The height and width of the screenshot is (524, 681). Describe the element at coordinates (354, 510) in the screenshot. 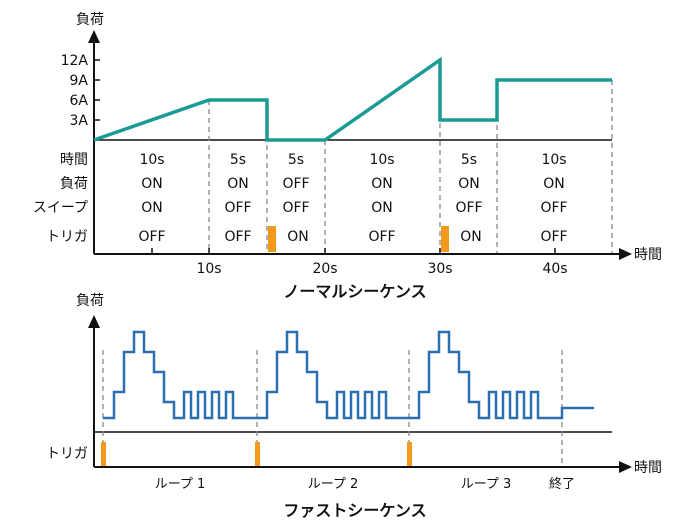

I see `fast-sequence-caption: ファストシーケンス` at that location.